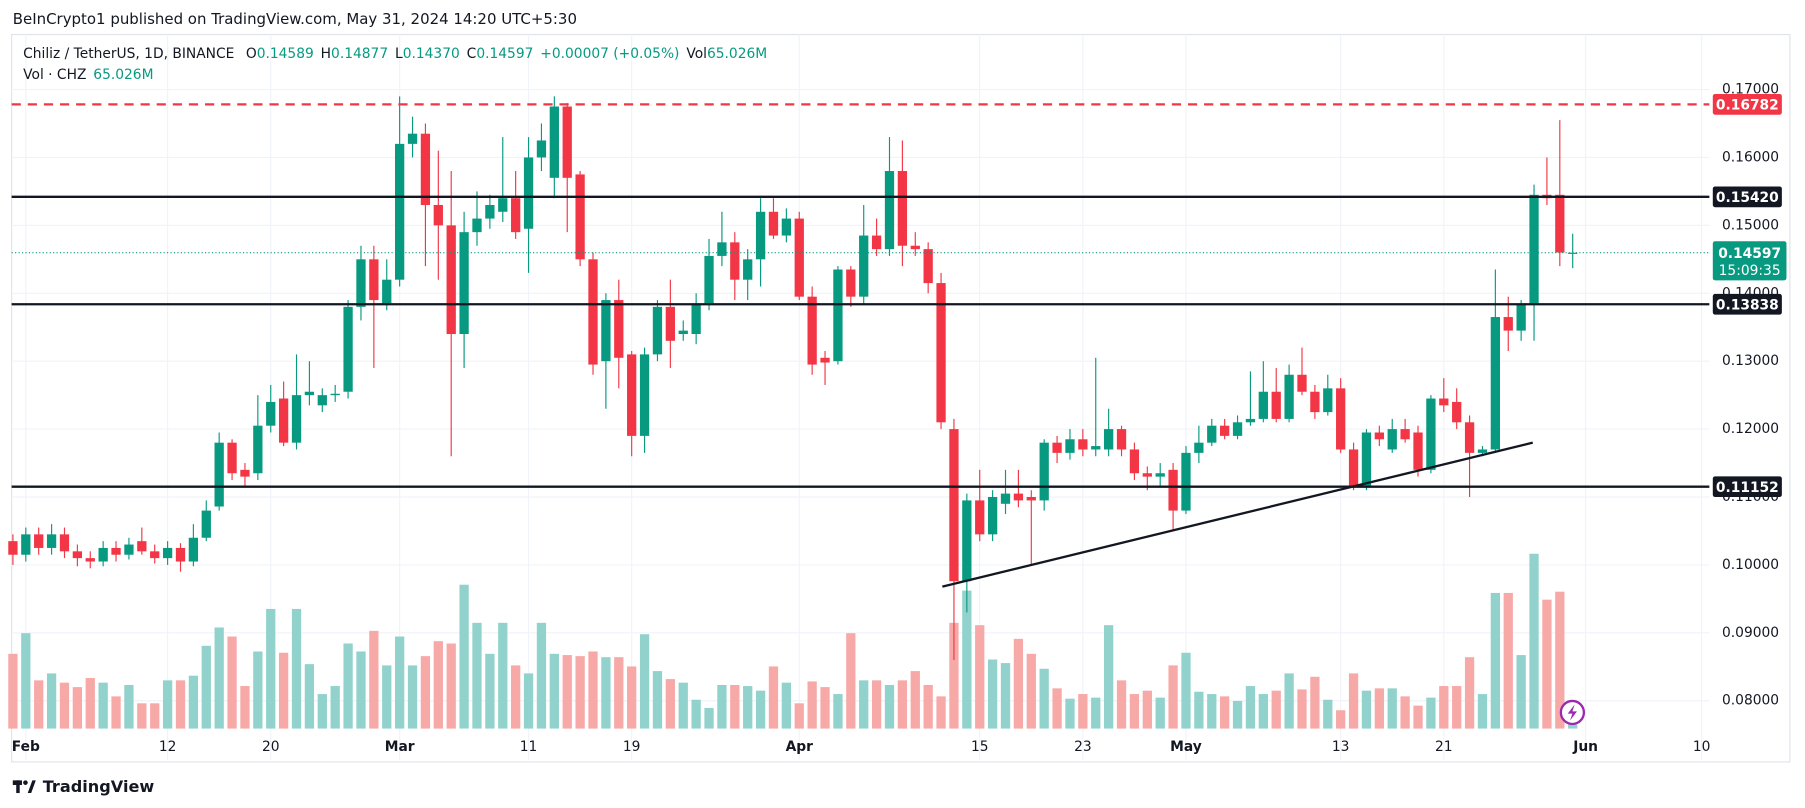  Describe the element at coordinates (980, 747) in the screenshot. I see `x-tick-label: 15` at that location.